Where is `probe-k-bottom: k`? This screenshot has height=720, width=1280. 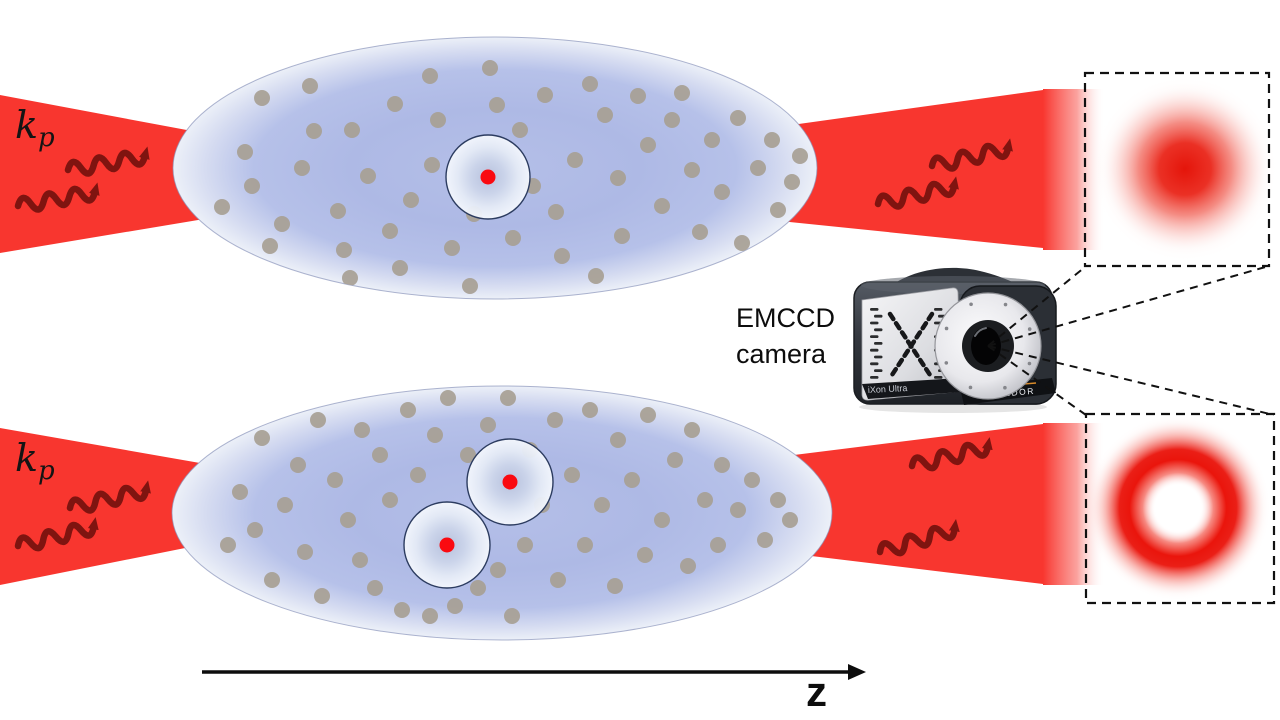 probe-k-bottom: k is located at coordinates (27, 458).